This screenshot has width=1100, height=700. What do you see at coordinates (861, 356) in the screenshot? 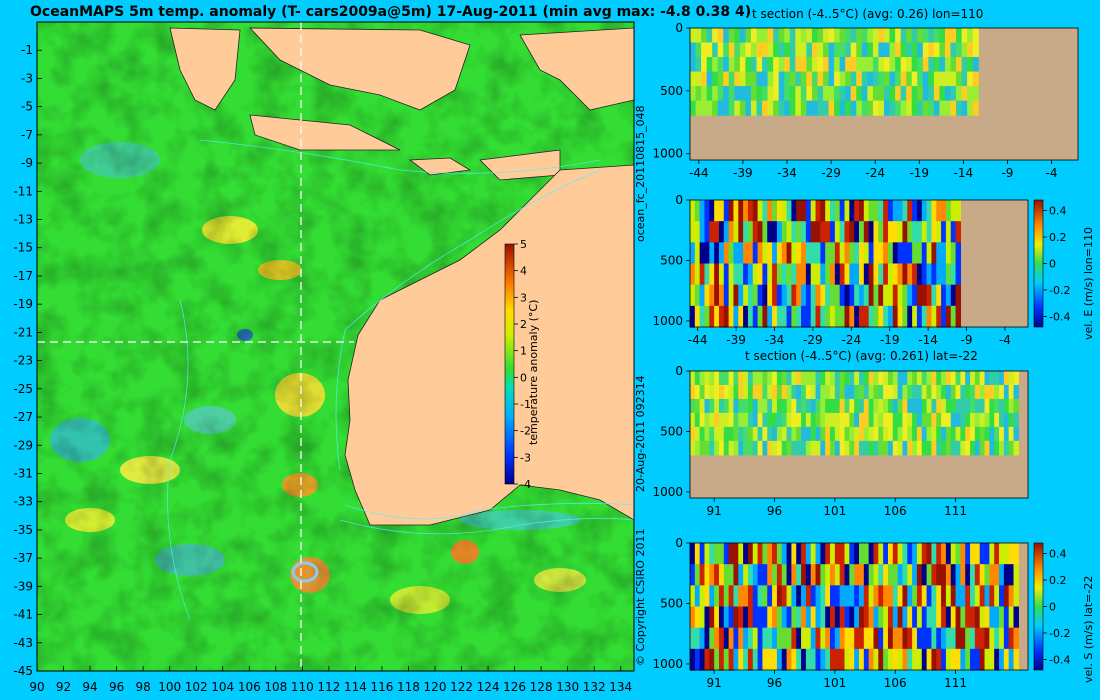
I see `panel3-title: t section (-4..5°C) (avg: 0.261) lat=-22` at bounding box center [861, 356].